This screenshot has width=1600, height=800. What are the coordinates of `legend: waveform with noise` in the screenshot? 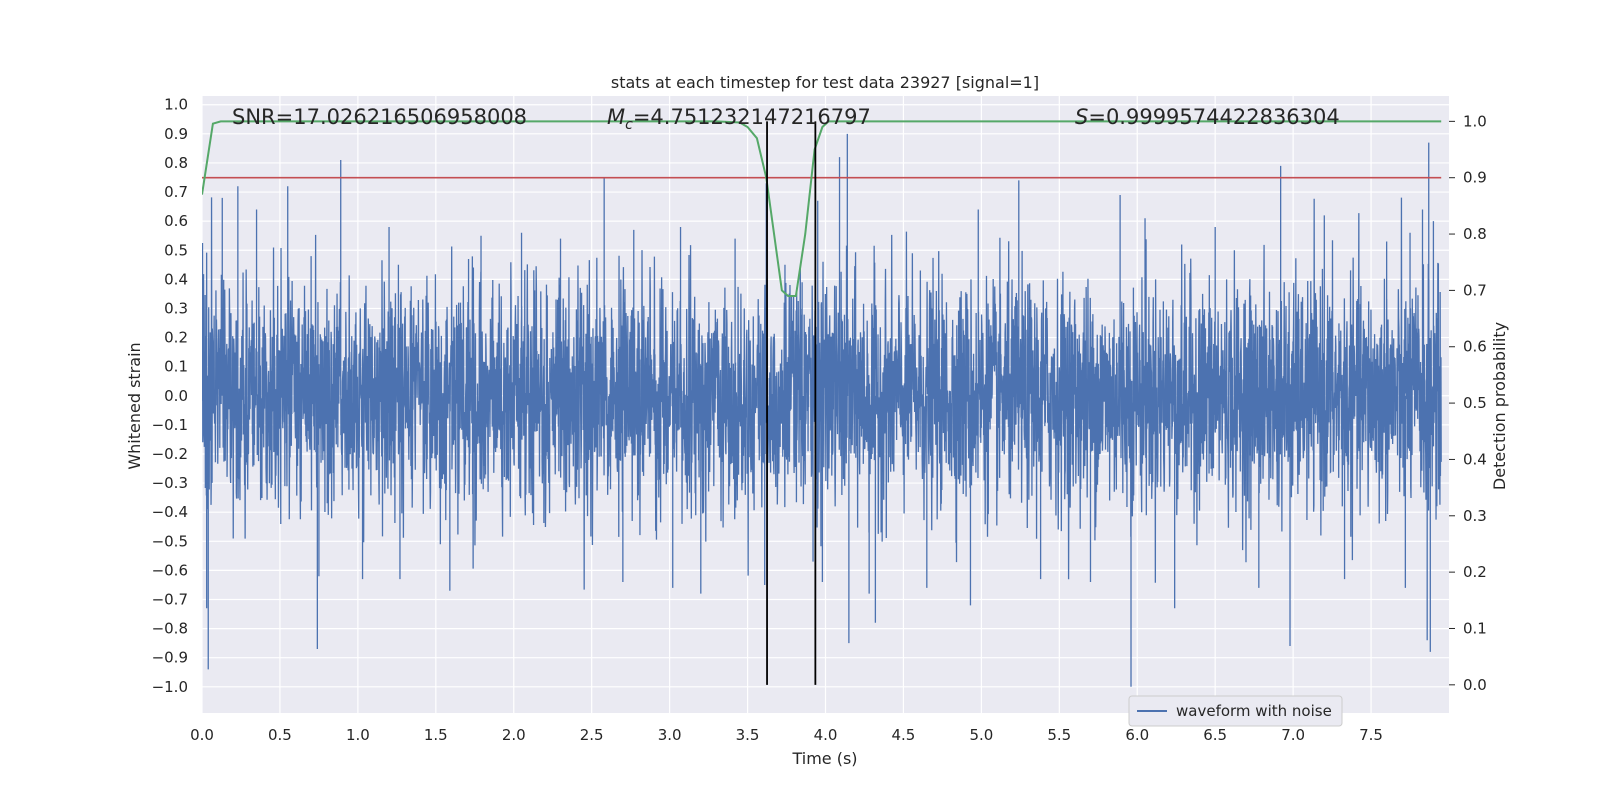 It's located at (1235, 711).